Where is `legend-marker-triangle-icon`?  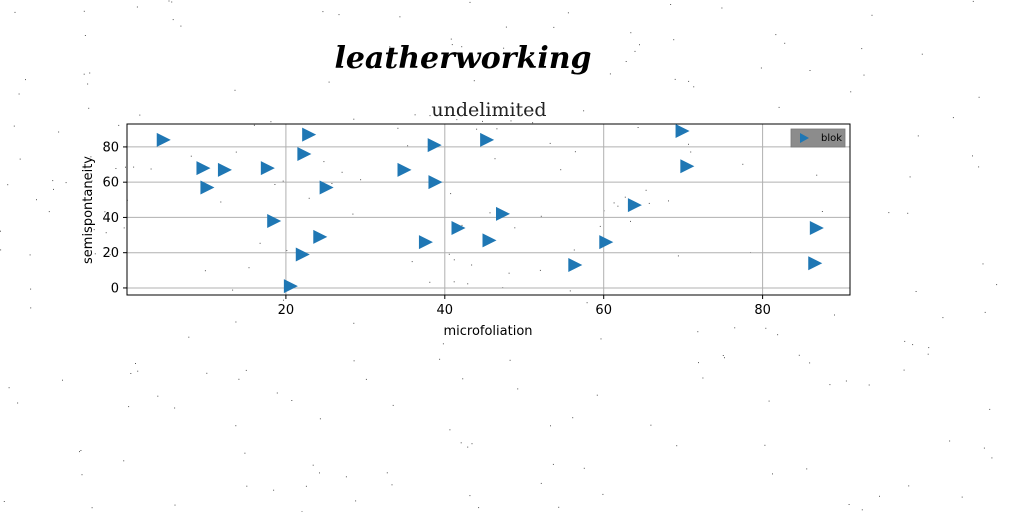
legend-marker-triangle-icon is located at coordinates (804, 138).